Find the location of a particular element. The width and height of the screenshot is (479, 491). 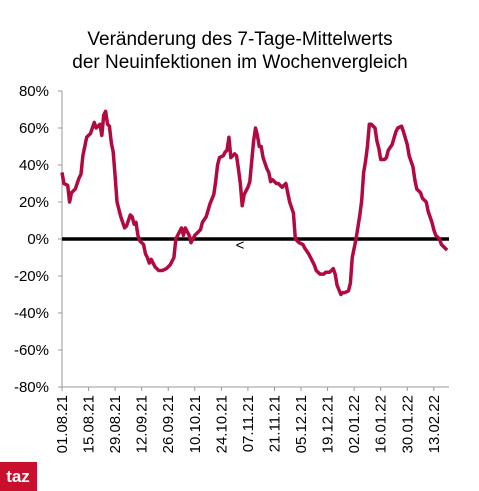

chart-title: der Neuinfektionen im Wochenvergleich is located at coordinates (240, 62).